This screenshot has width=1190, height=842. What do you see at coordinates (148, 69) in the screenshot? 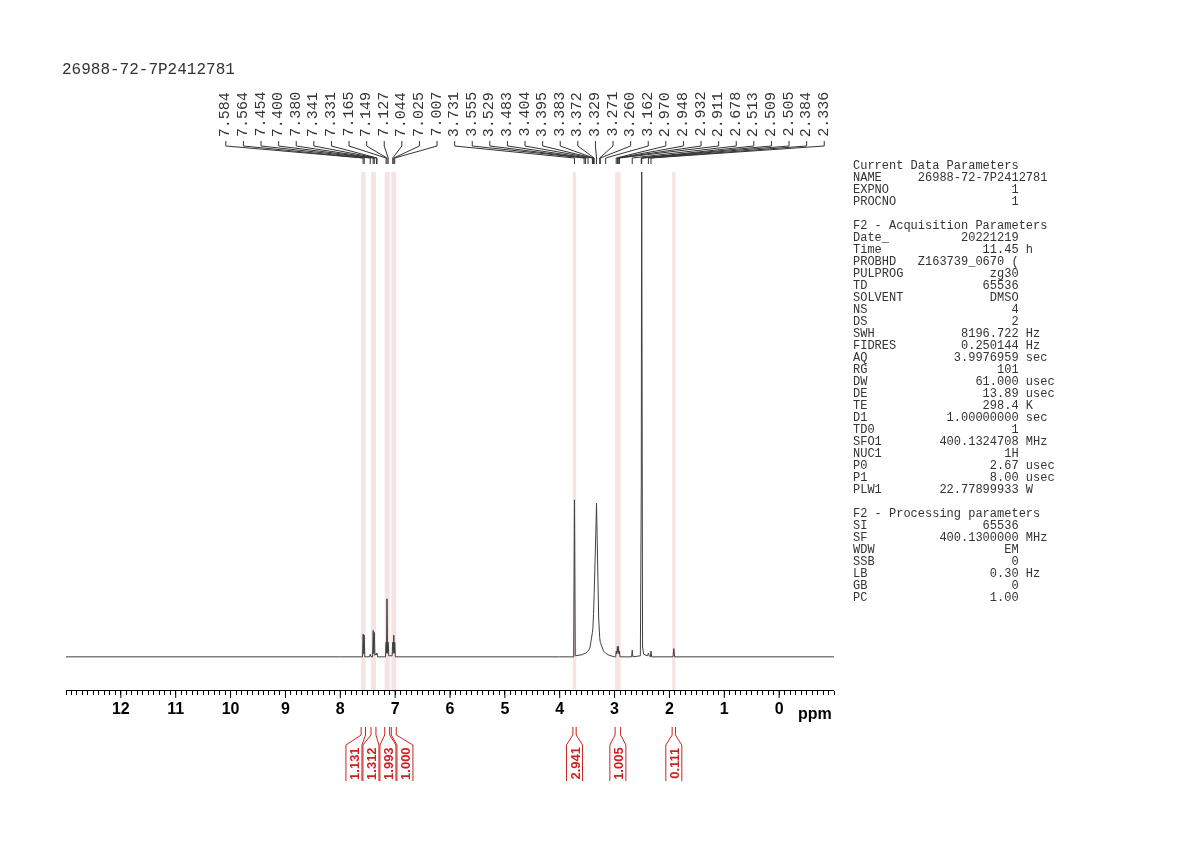
I see `chart-title: 26988-72-7P2412781` at bounding box center [148, 69].